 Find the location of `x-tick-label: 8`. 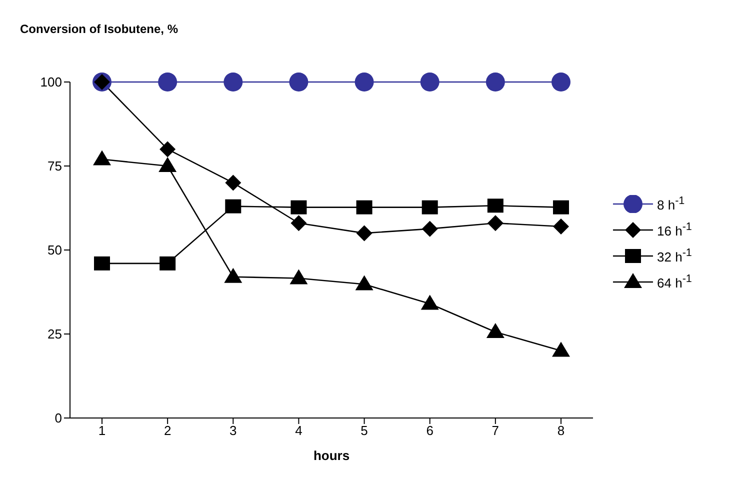

x-tick-label: 8 is located at coordinates (561, 430).